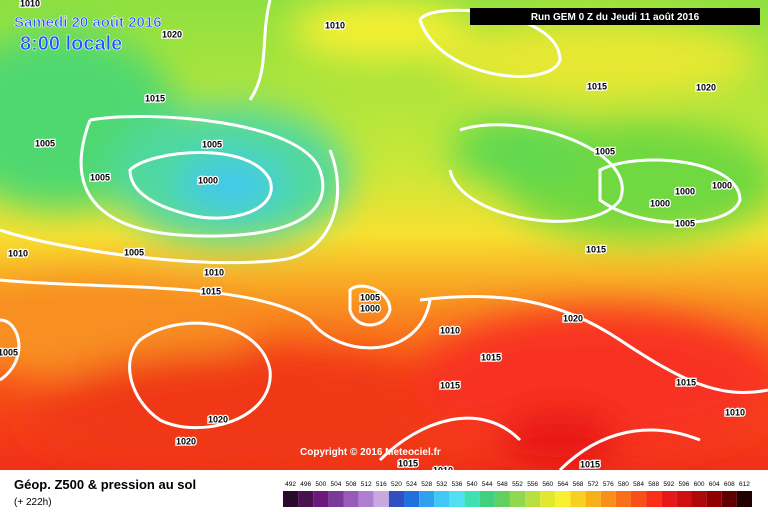 The image size is (768, 512). What do you see at coordinates (88, 22) in the screenshot?
I see `date: Samedi 20 août 2016` at bounding box center [88, 22].